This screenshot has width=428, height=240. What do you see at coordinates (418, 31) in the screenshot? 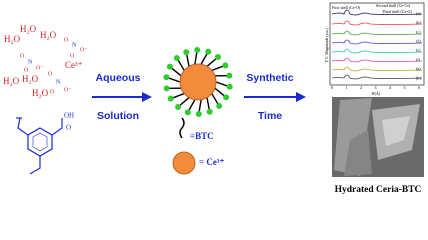
I see `curve-label: (c)` at bounding box center [418, 31].